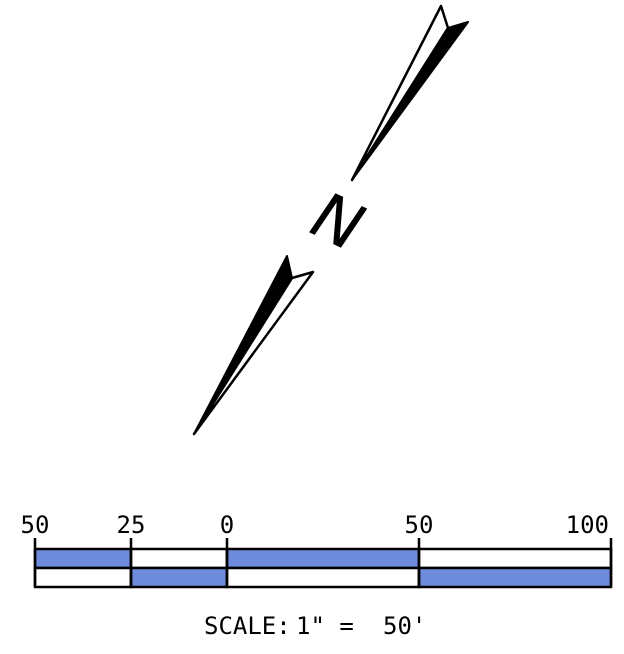  What do you see at coordinates (587, 525) in the screenshot?
I see `scale-tick-label-4: 100` at bounding box center [587, 525].